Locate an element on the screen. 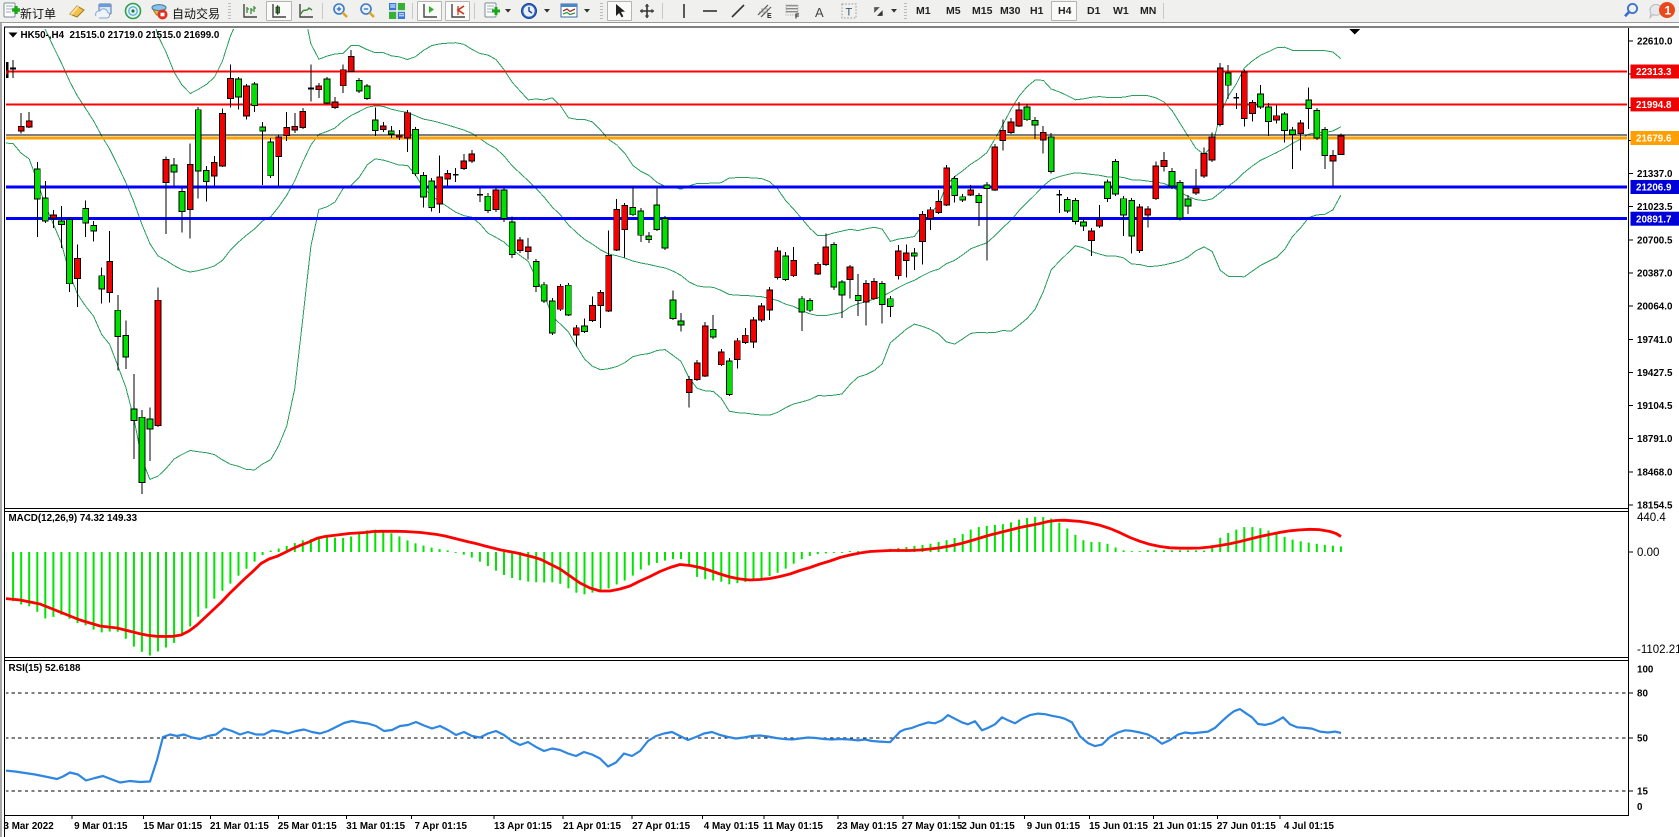 This screenshot has height=837, width=1679. svg-text: 27 Apr 01:15 is located at coordinates (661, 826).